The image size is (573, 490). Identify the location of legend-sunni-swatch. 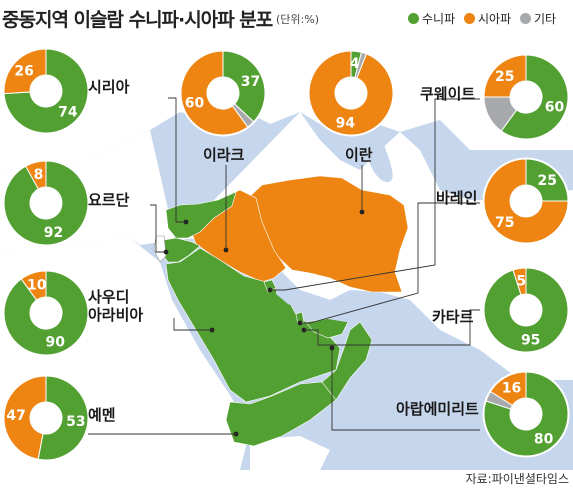
(413, 18).